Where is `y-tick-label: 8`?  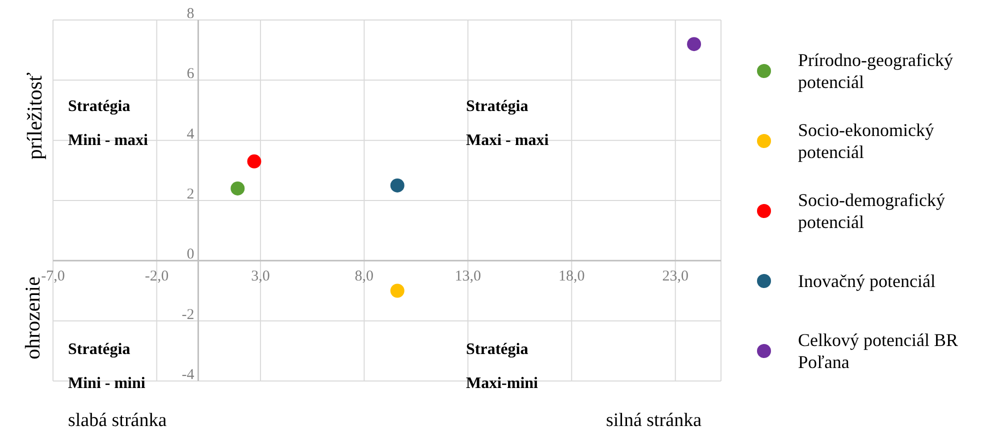 y-tick-label: 8 is located at coordinates (190, 14).